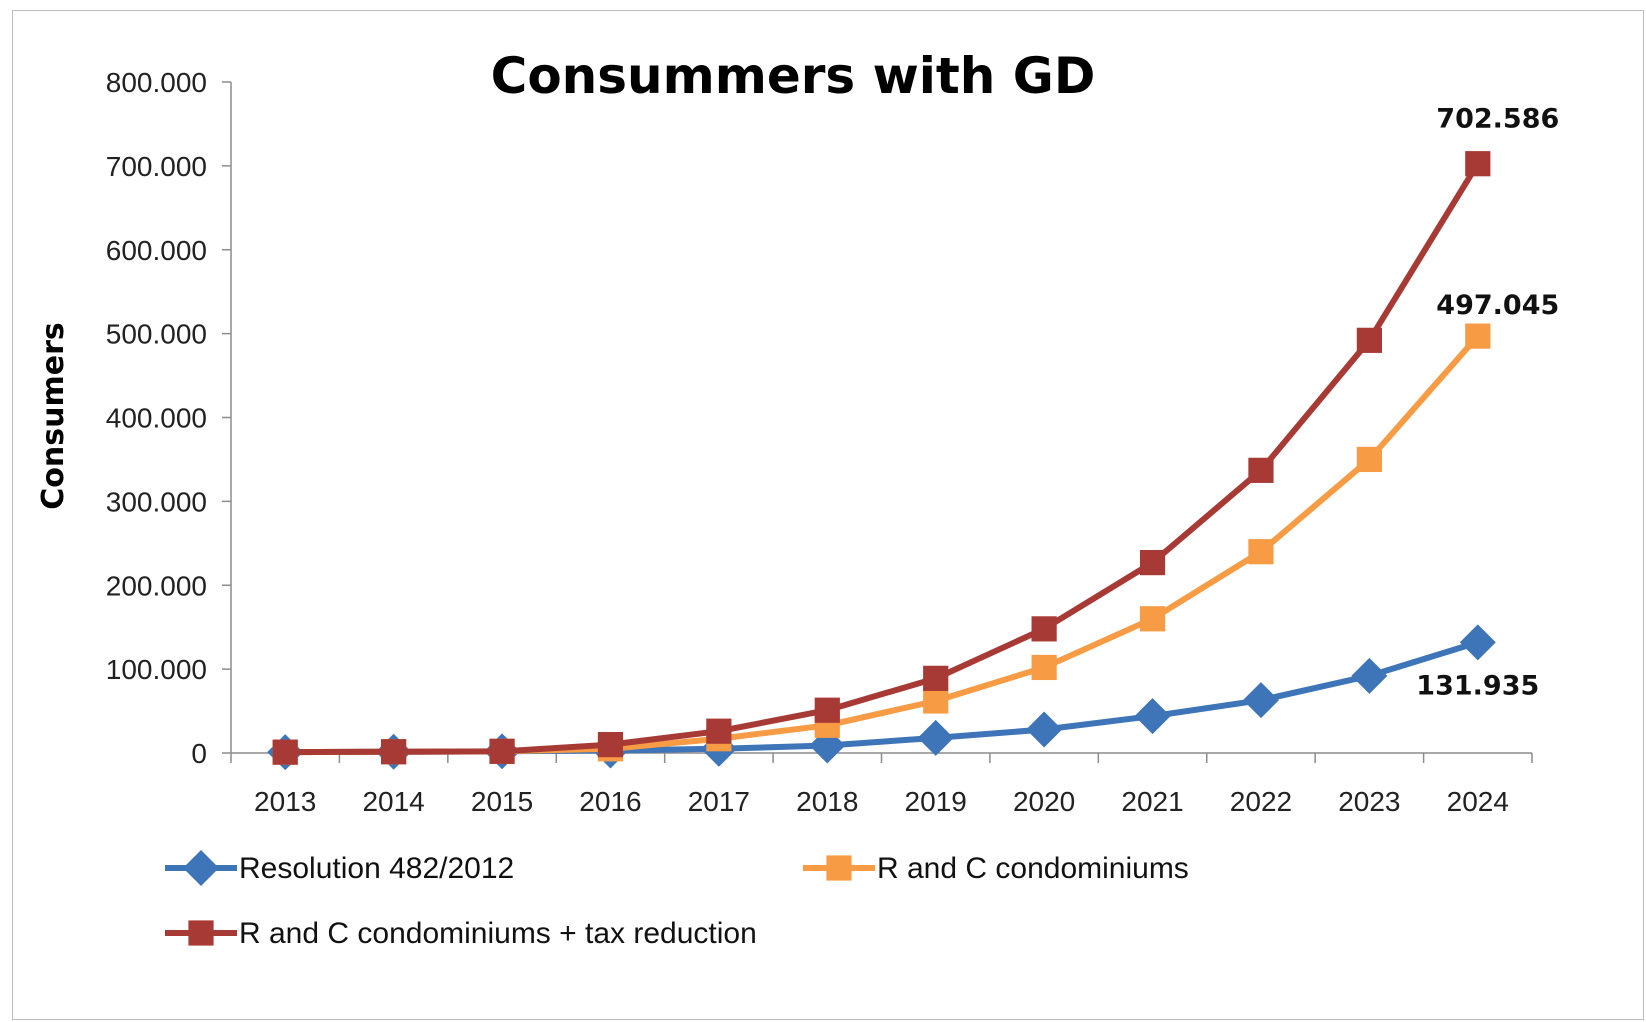 The width and height of the screenshot is (1646, 1022). I want to click on y-tick-label: 800.000, so click(156, 82).